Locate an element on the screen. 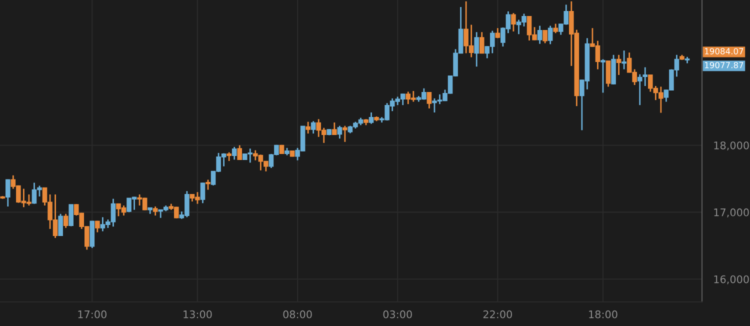 This screenshot has height=326, width=750. text: 19077.87 is located at coordinates (724, 65).